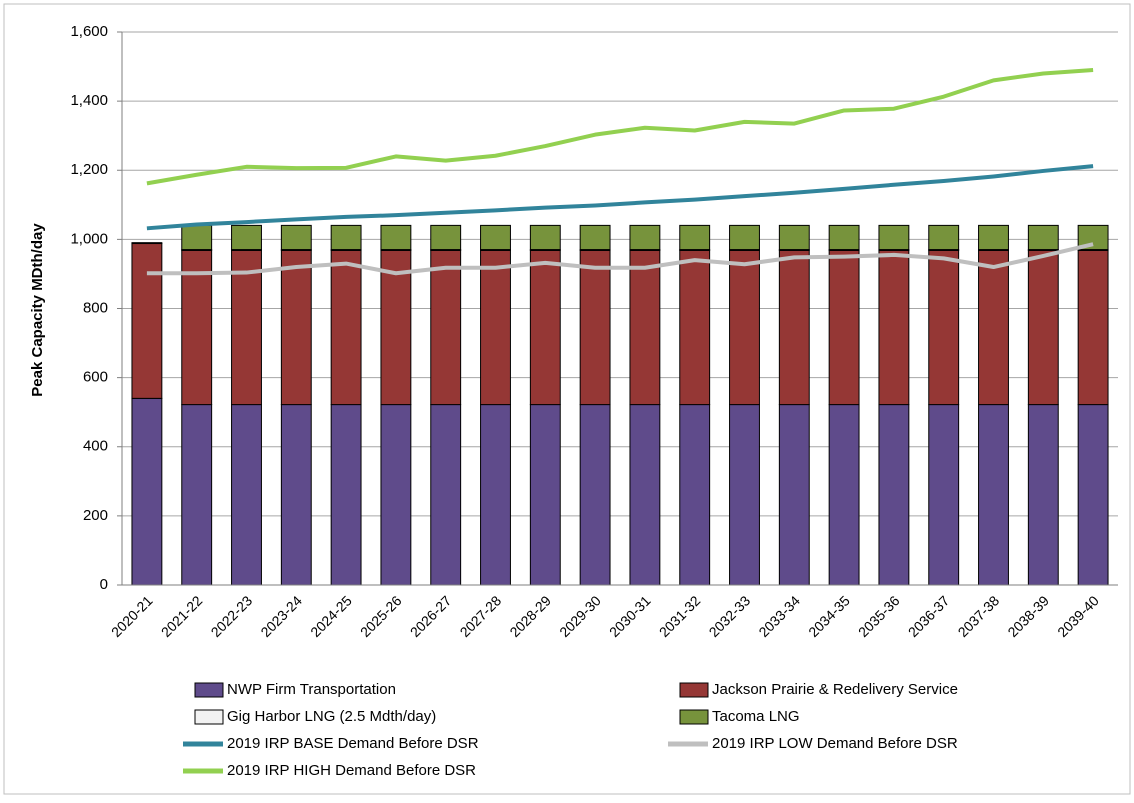 Image resolution: width=1134 pixels, height=803 pixels. Describe the element at coordinates (95, 515) in the screenshot. I see `y-tick-label: 200` at that location.